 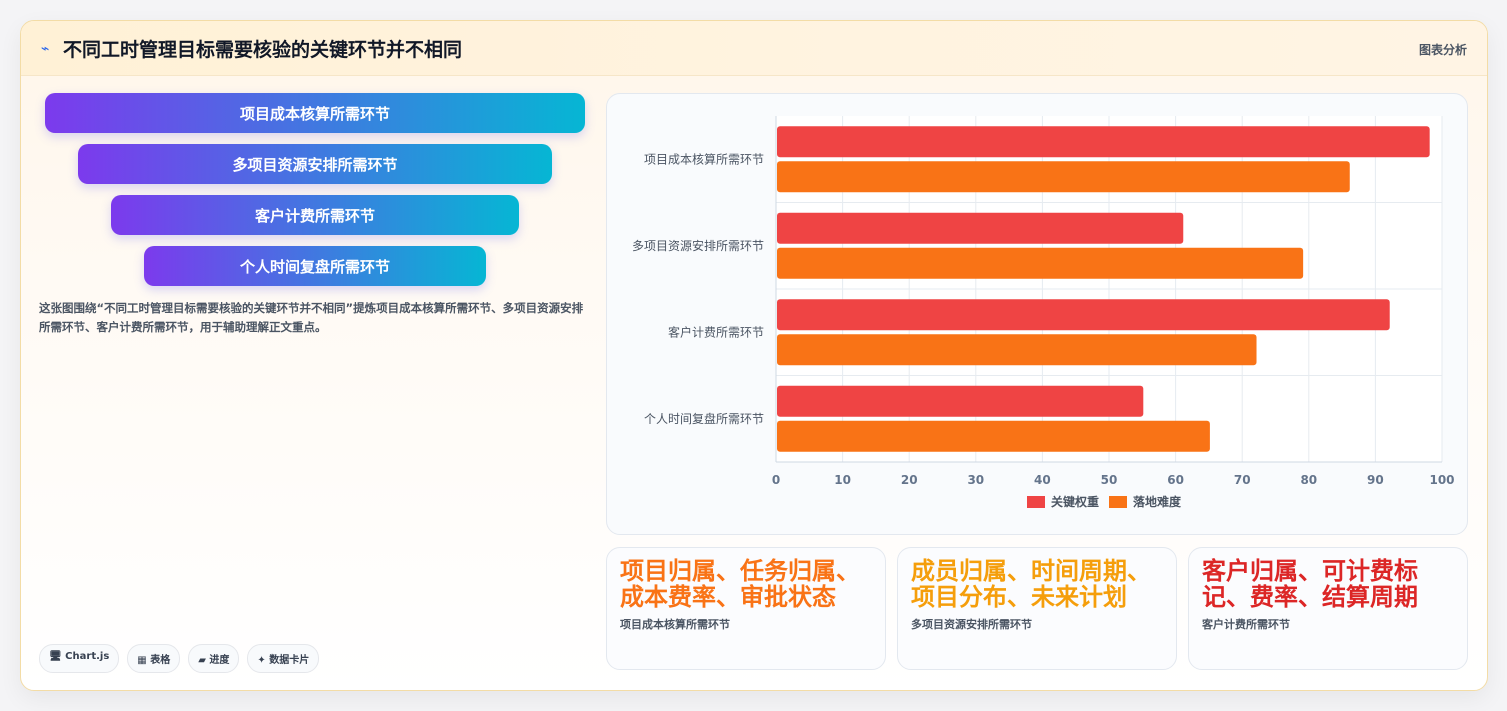 What do you see at coordinates (740, 584) in the screenshot?
I see `kpi-value-1: 项目归属、任务归属、成本费率、审批状态` at bounding box center [740, 584].